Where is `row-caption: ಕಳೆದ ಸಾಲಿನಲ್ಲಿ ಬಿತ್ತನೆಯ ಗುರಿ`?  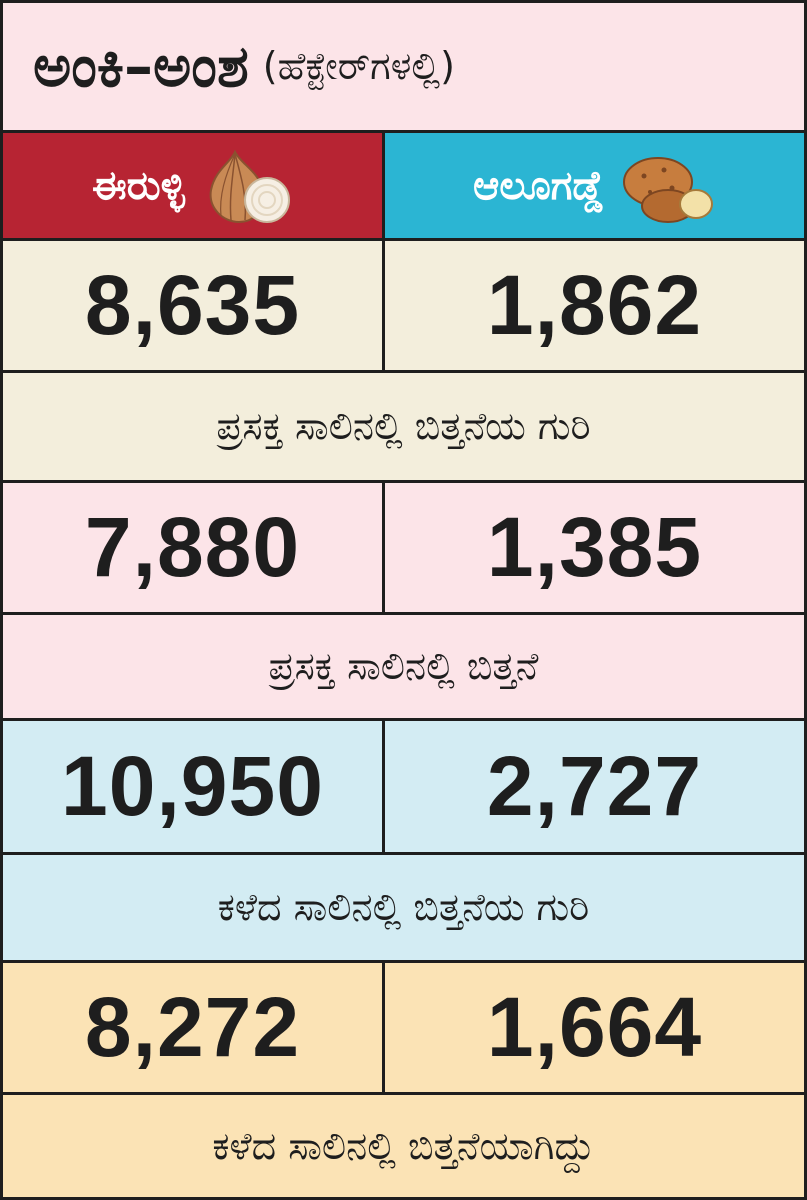
row-caption: ಕಳೆದ ಸಾಲಿನಲ್ಲಿ ಬಿತ್ತನೆಯ ಗುರಿ is located at coordinates (403, 907).